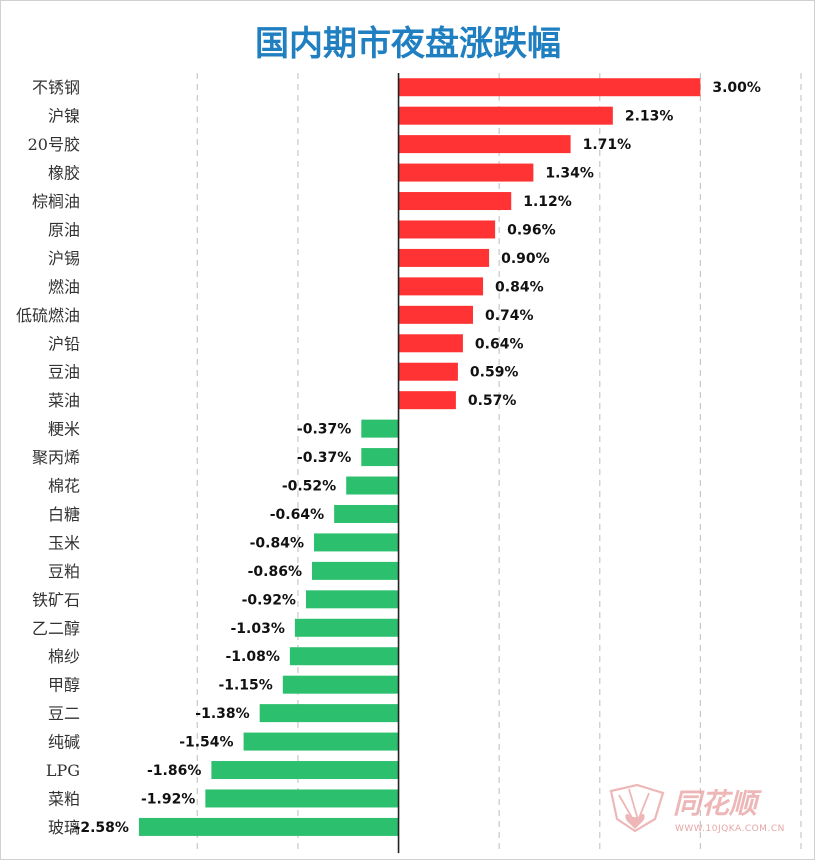 The height and width of the screenshot is (861, 815). What do you see at coordinates (408, 44) in the screenshot?
I see `chart-title: 国内期市夜盘涨跌幅` at bounding box center [408, 44].